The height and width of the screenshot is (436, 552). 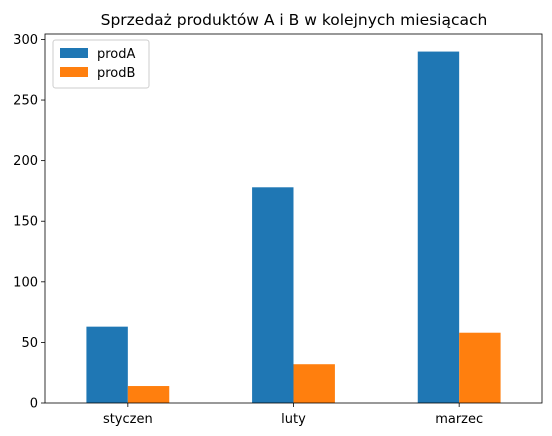 I want to click on y-tick-label: 0, so click(x=34, y=404).